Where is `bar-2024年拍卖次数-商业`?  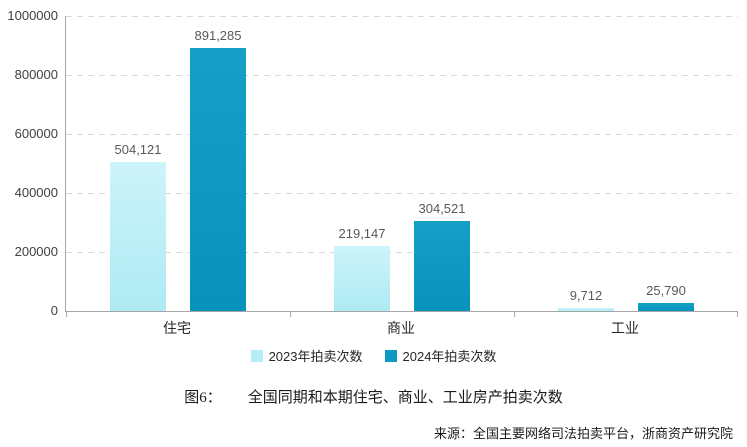
bar-2024年拍卖次数-商业 is located at coordinates (442, 266).